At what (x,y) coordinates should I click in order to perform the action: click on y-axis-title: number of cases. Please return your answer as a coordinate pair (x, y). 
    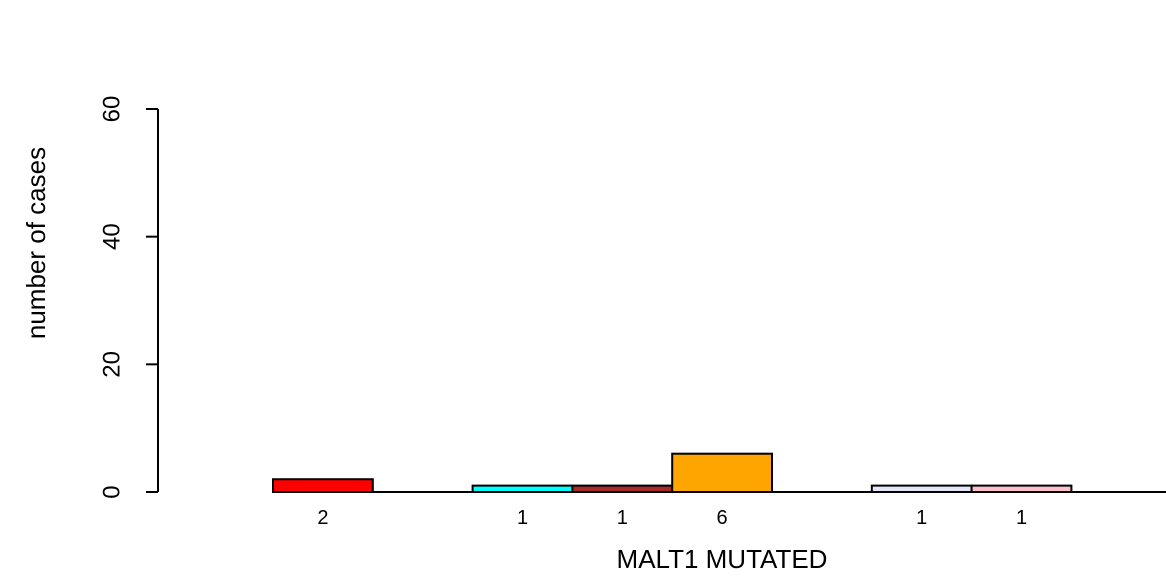
    Looking at the image, I should click on (36, 243).